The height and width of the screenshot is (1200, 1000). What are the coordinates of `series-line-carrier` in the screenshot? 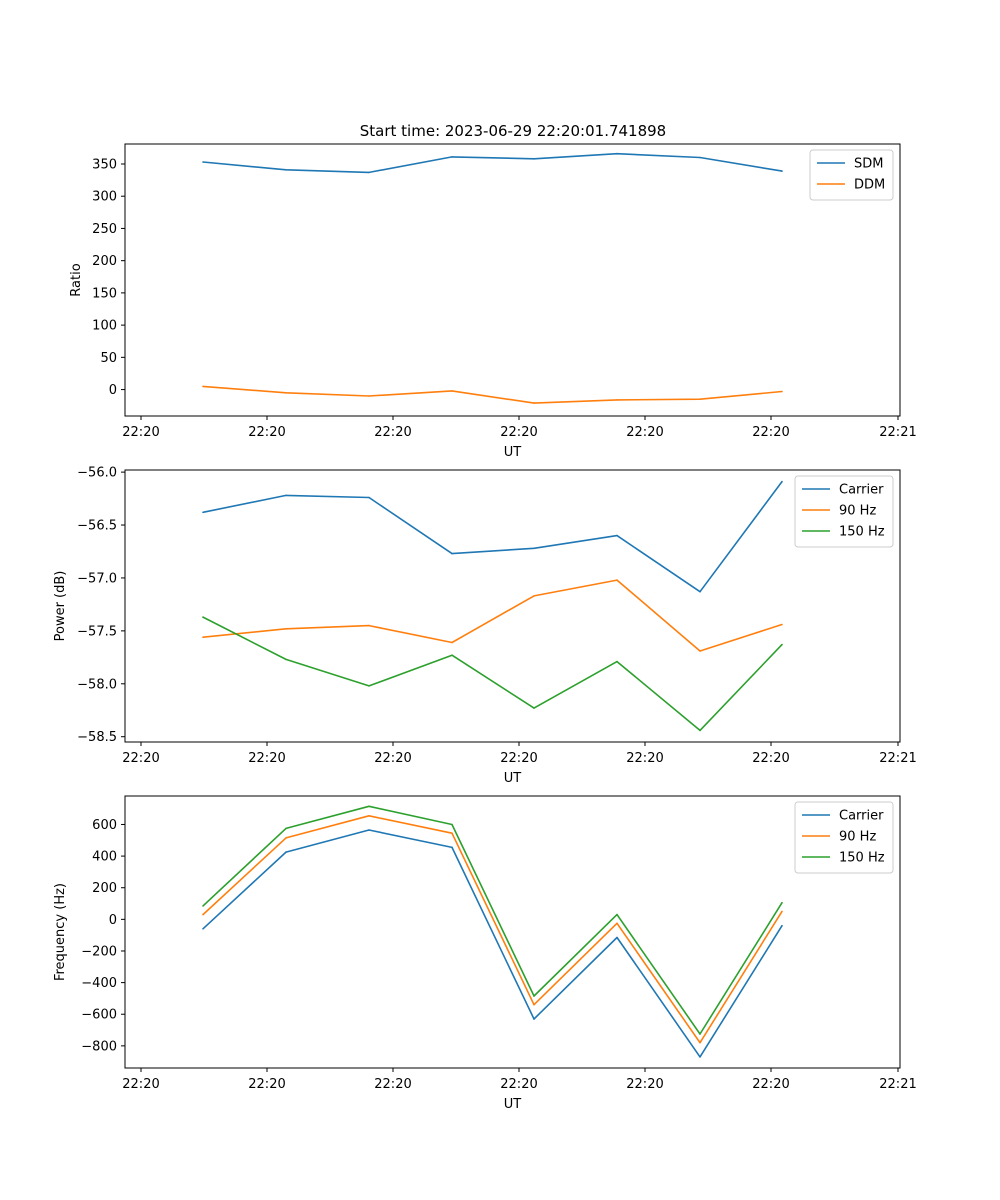 It's located at (492, 537).